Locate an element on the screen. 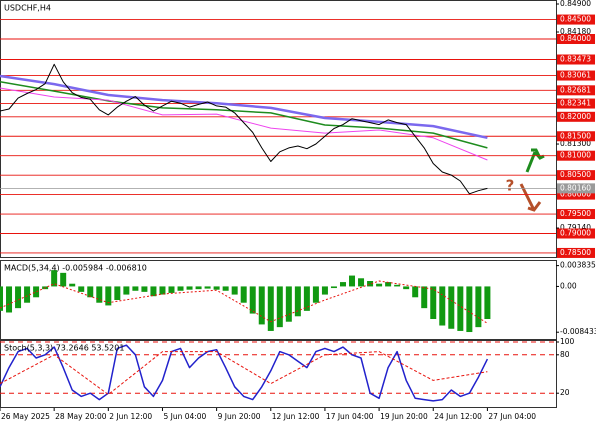 The width and height of the screenshot is (596, 425). level-label: 0.79500 is located at coordinates (575, 213).